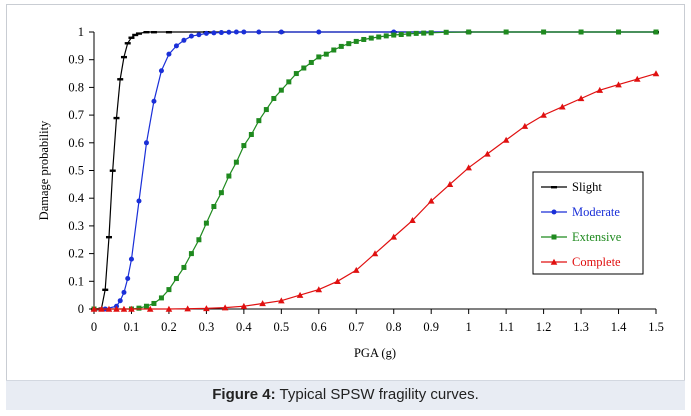 The width and height of the screenshot is (691, 416). What do you see at coordinates (431, 327) in the screenshot?
I see `x-tick-label: 0.9` at bounding box center [431, 327].